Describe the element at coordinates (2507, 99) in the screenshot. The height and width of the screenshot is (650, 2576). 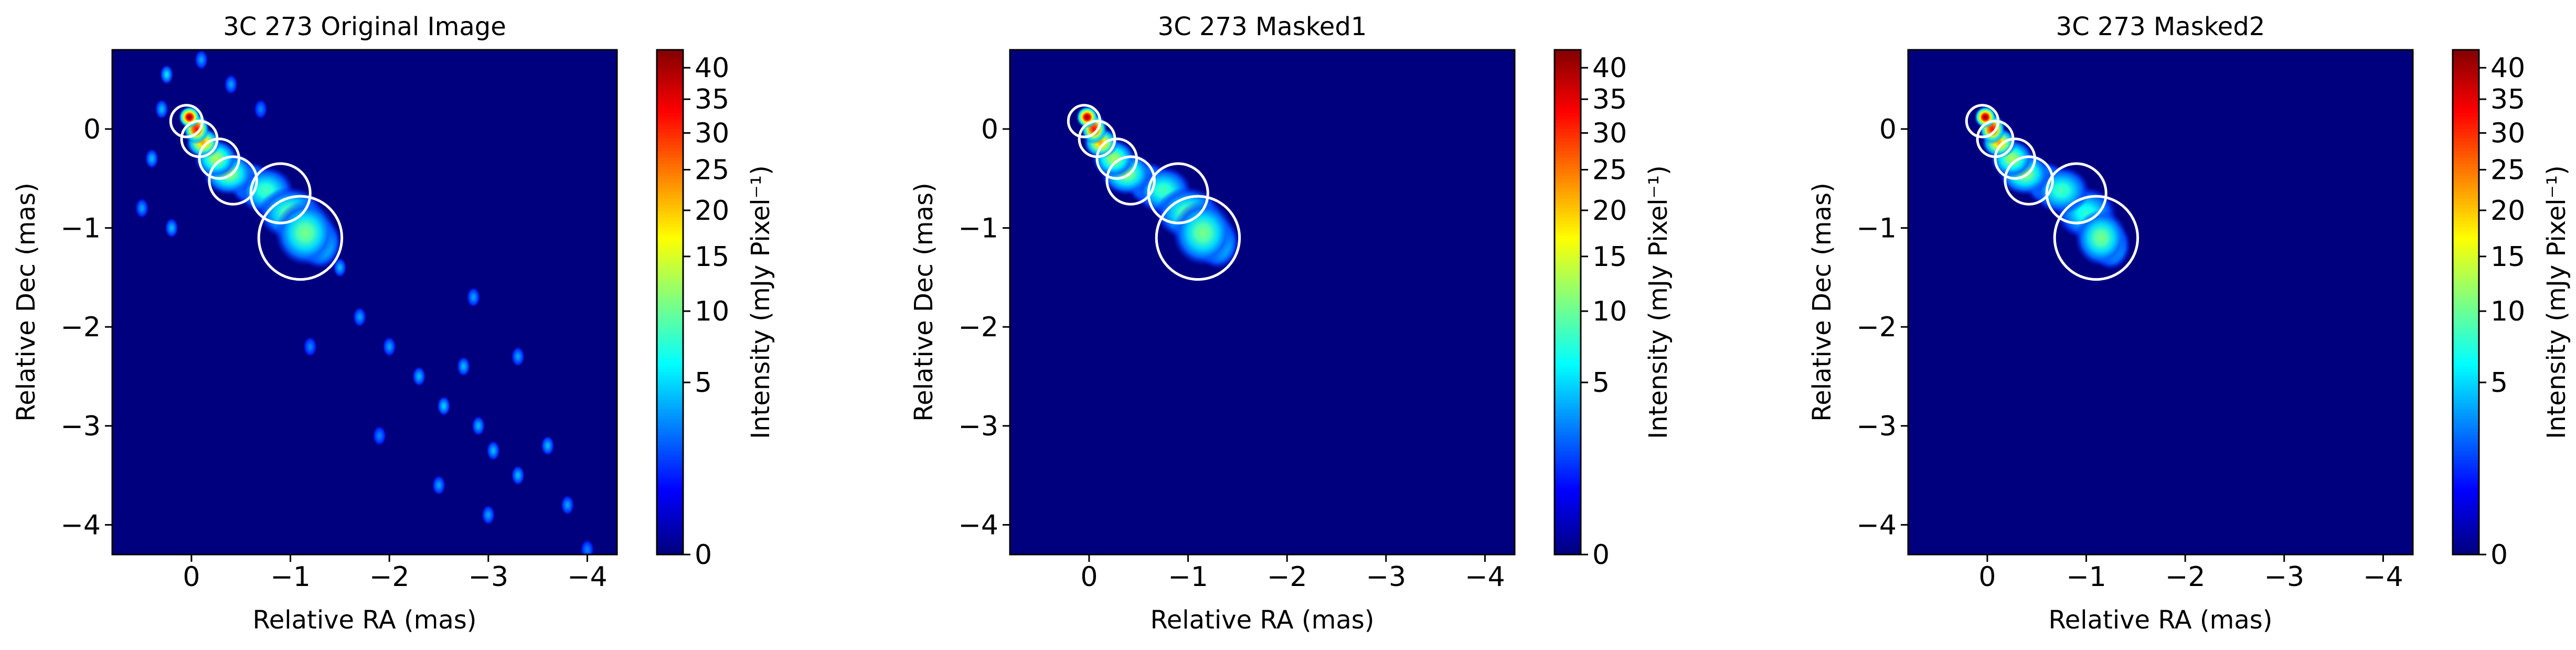
I see `colorbar-tick-label: 35` at that location.